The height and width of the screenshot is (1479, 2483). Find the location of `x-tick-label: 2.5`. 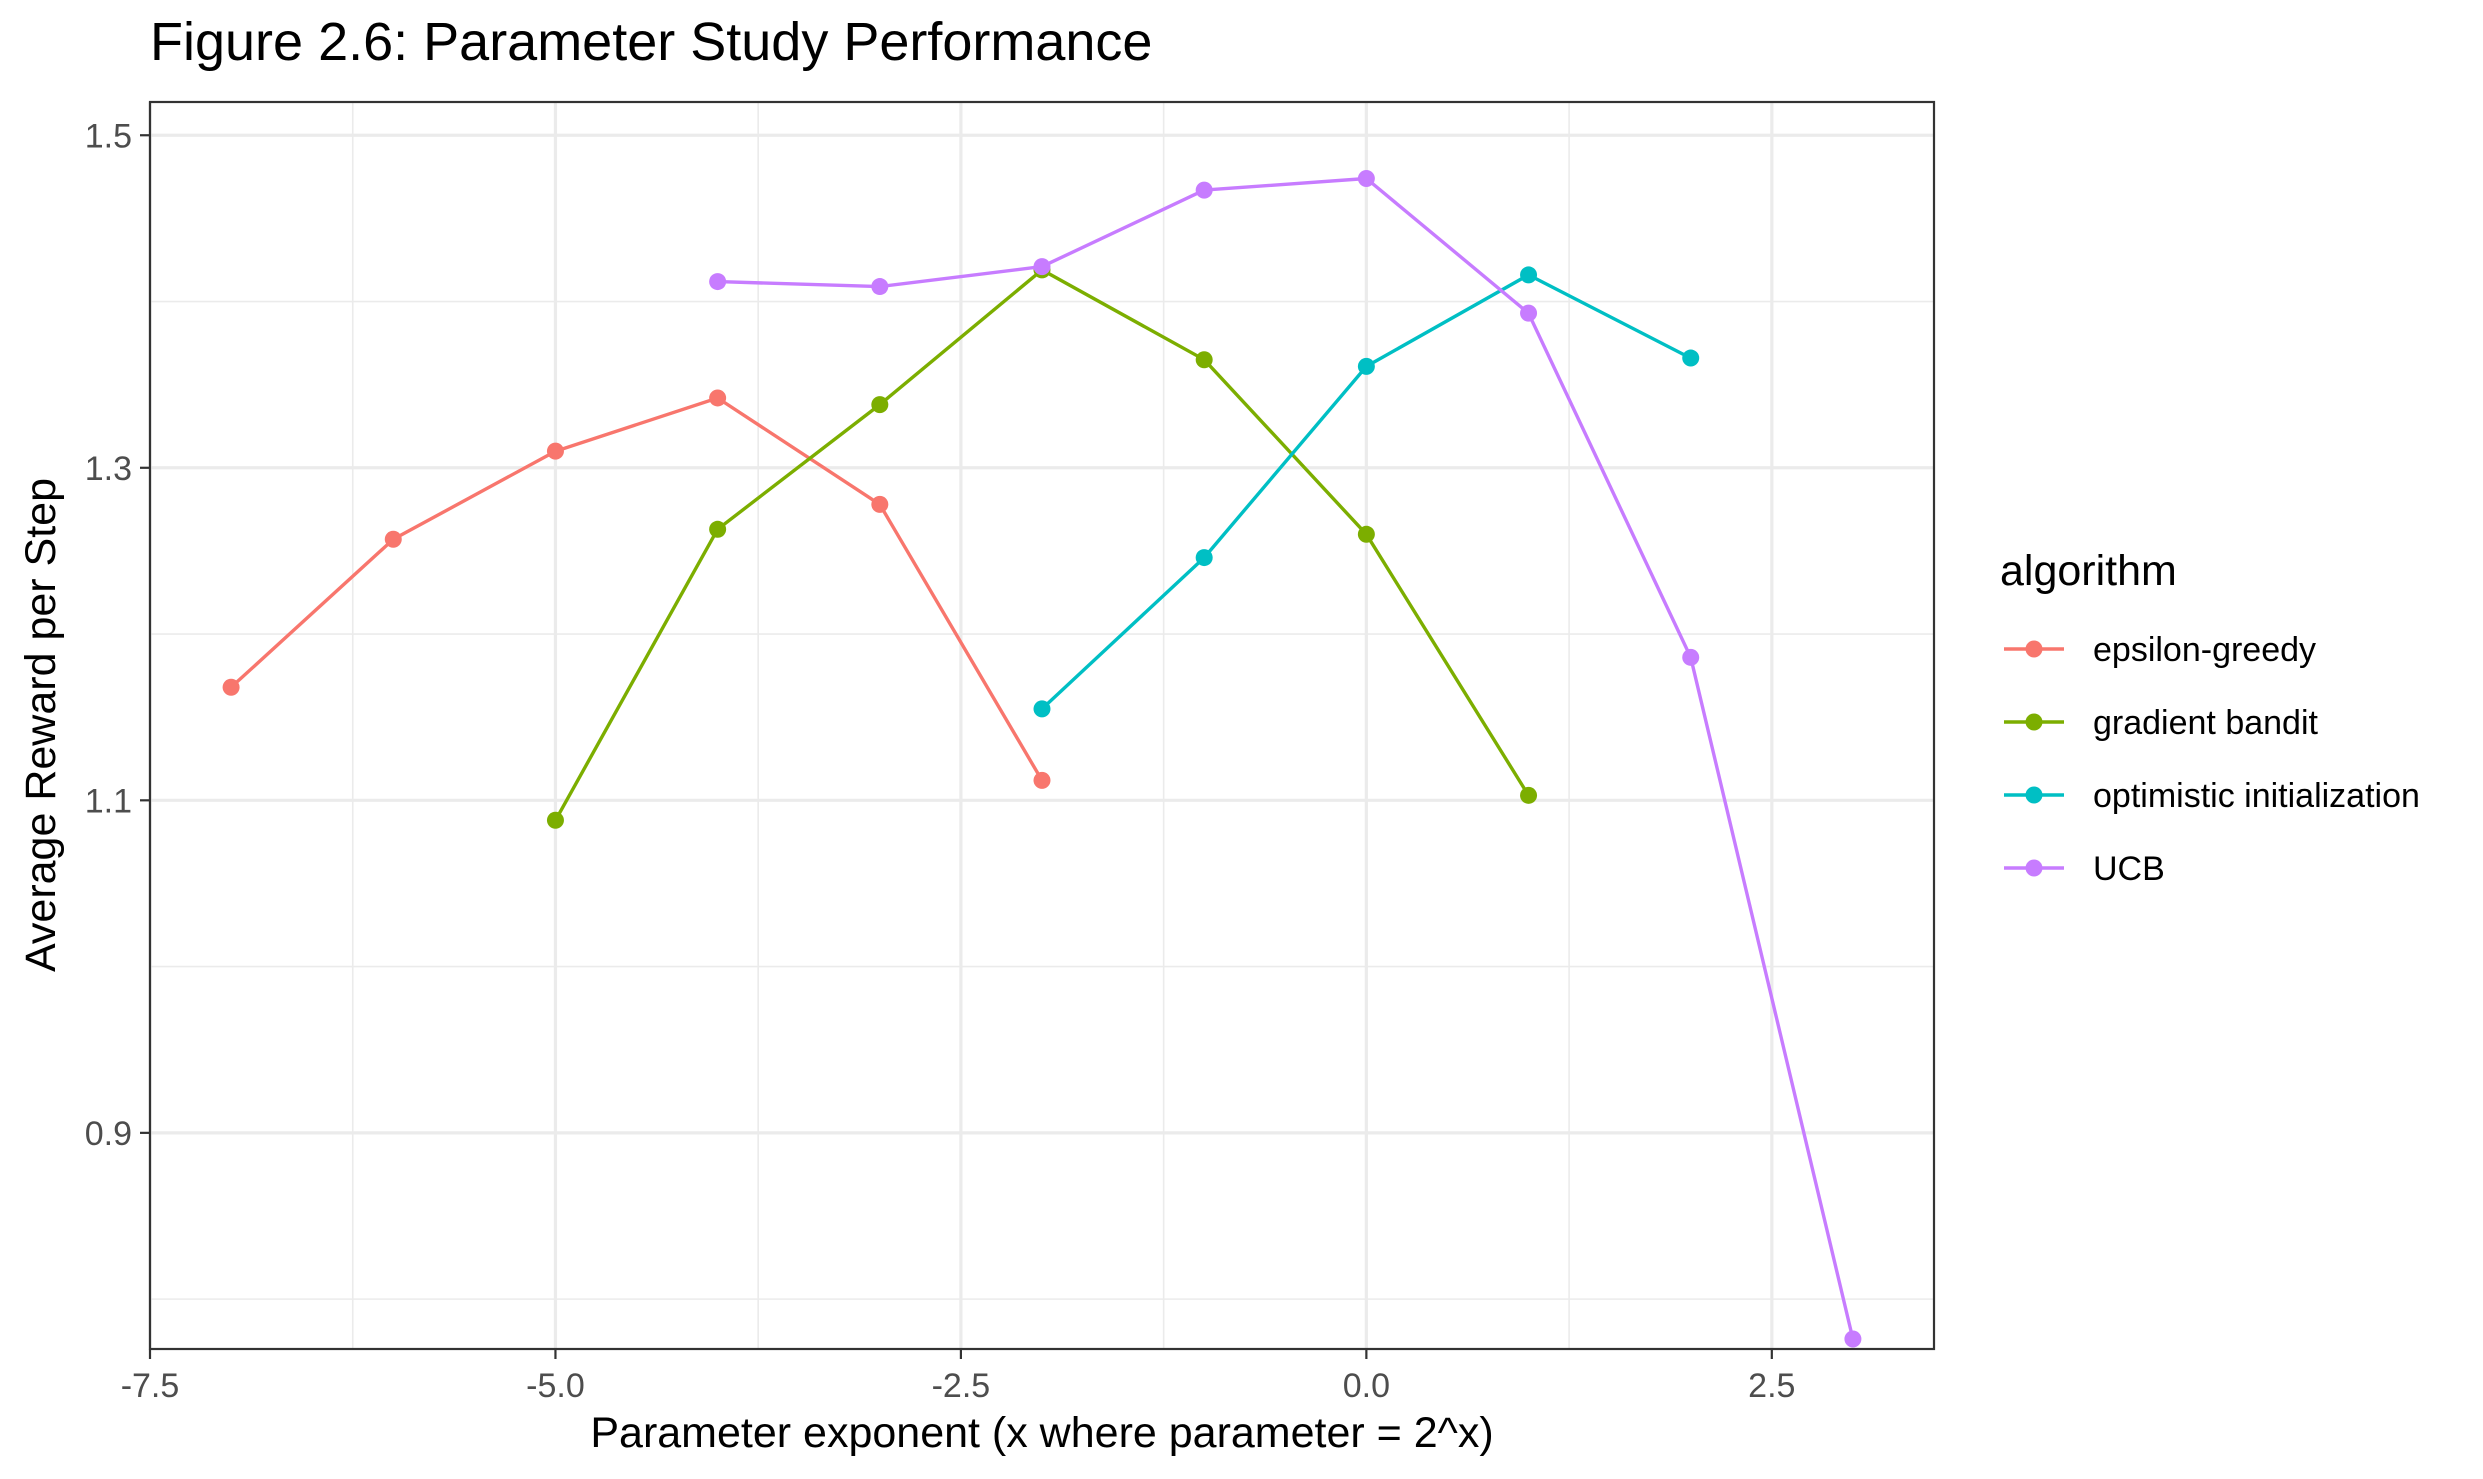

x-tick-label: 2.5 is located at coordinates (1771, 1386).